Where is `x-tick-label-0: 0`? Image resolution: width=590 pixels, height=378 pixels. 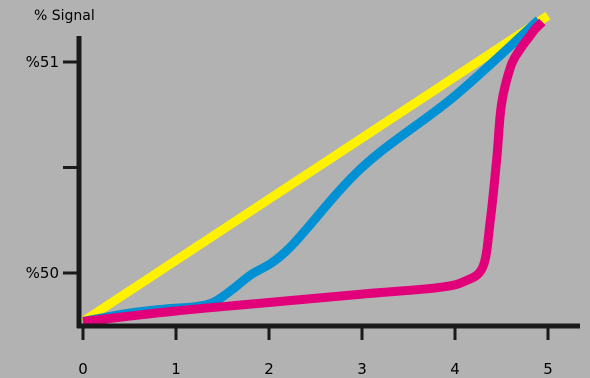
x-tick-label-0: 0 is located at coordinates (83, 369).